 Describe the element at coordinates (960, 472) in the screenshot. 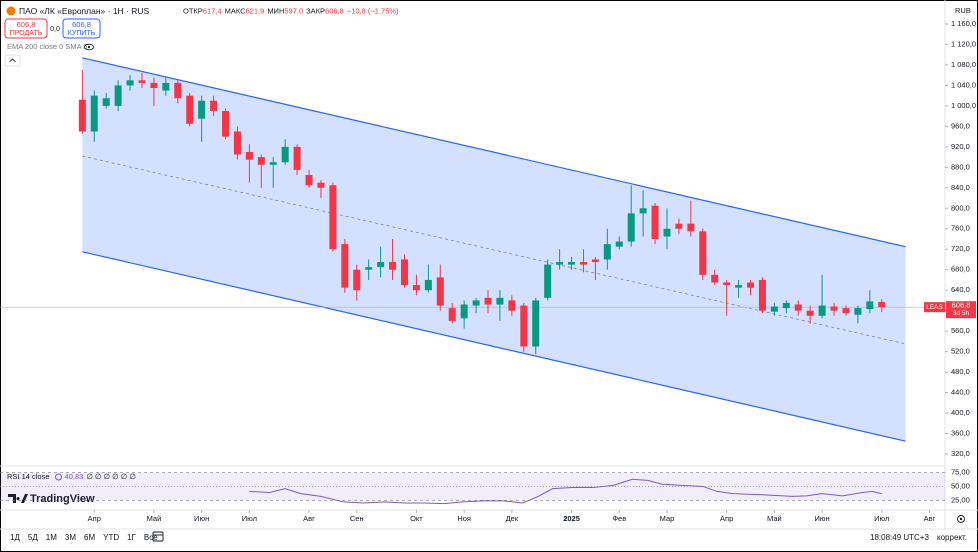

I see `rsi-tick-label: 75,00` at that location.